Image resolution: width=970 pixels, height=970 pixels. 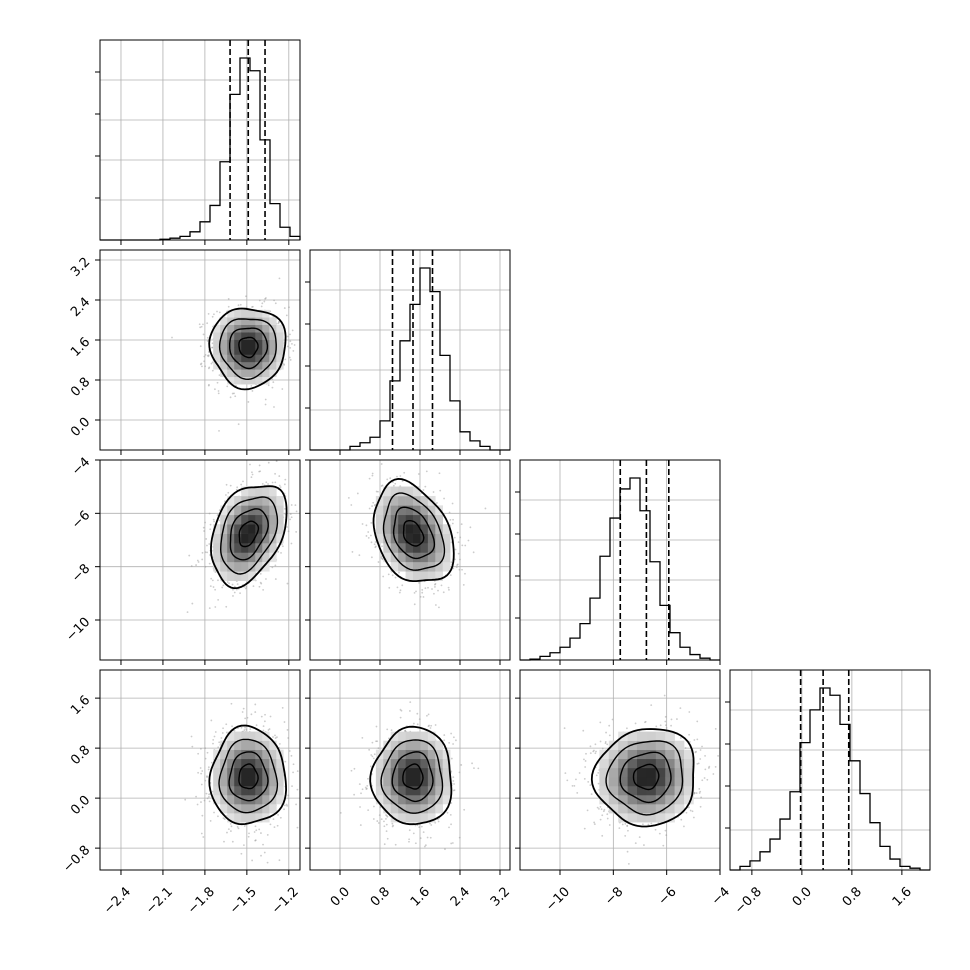 I want to click on x-tick-label: −10, so click(x=558, y=899).